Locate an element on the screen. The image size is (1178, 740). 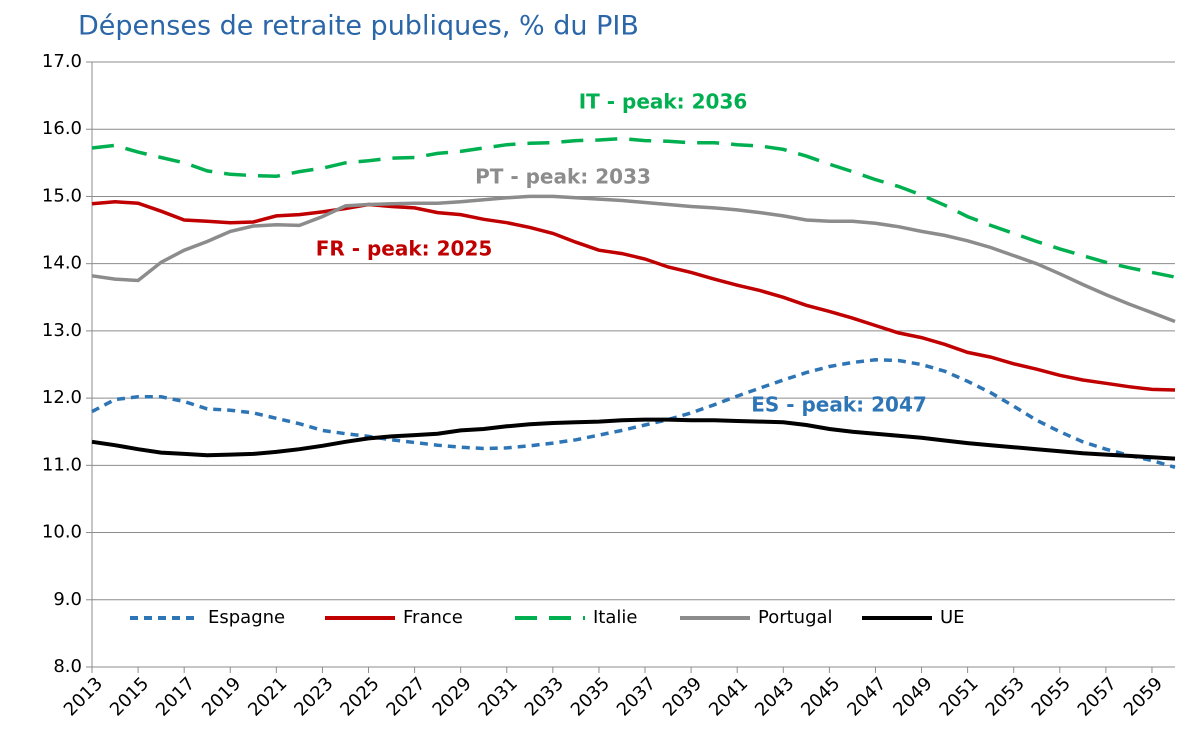
x-tick-label: 2059 is located at coordinates (1143, 696).